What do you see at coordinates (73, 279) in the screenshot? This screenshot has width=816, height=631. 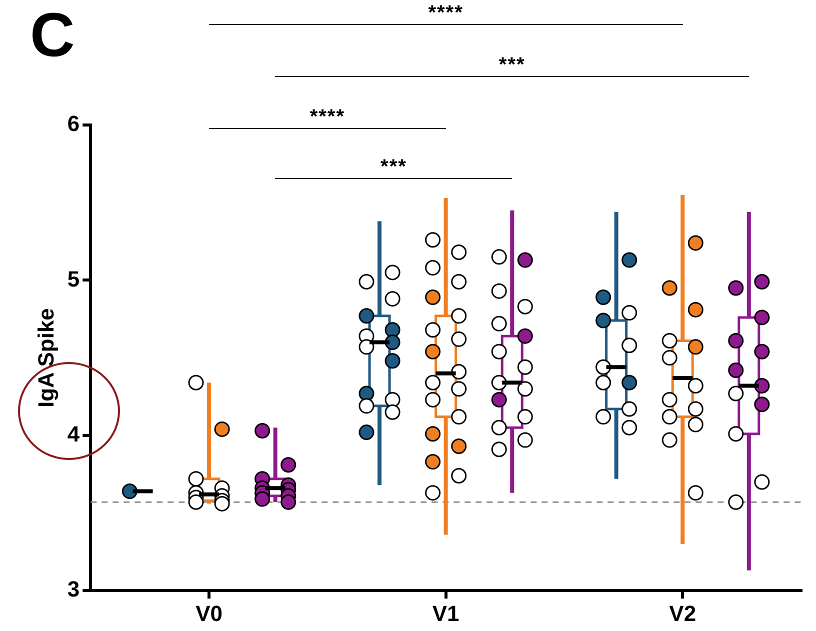 I see `y-tick-label: 5` at bounding box center [73, 279].